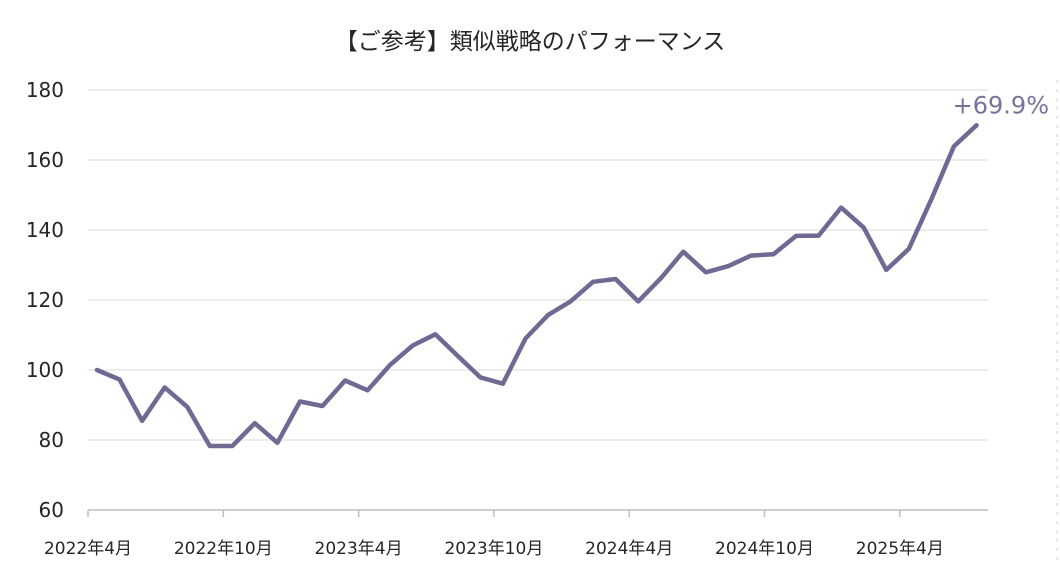 Image resolution: width=1060 pixels, height=575 pixels. I want to click on axes, so click(537, 513).